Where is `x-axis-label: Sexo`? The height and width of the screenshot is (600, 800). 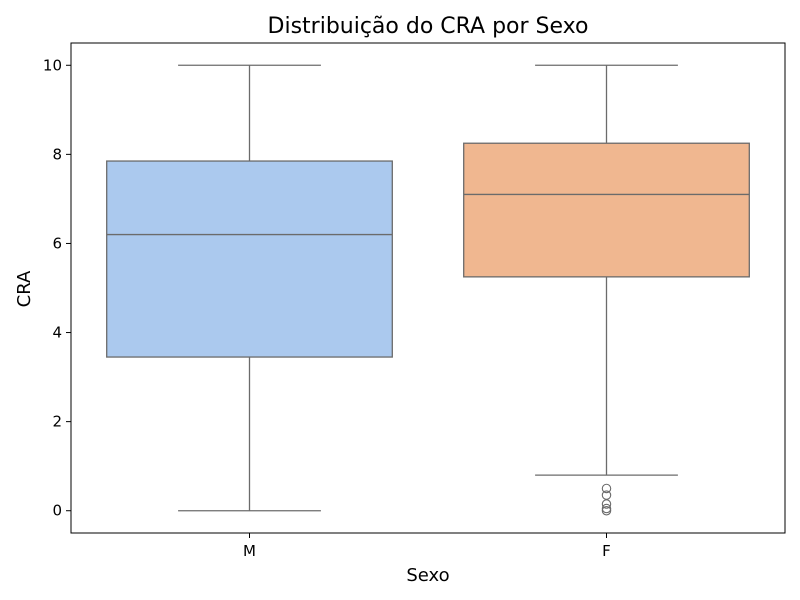
x-axis-label: Sexo is located at coordinates (427, 575).